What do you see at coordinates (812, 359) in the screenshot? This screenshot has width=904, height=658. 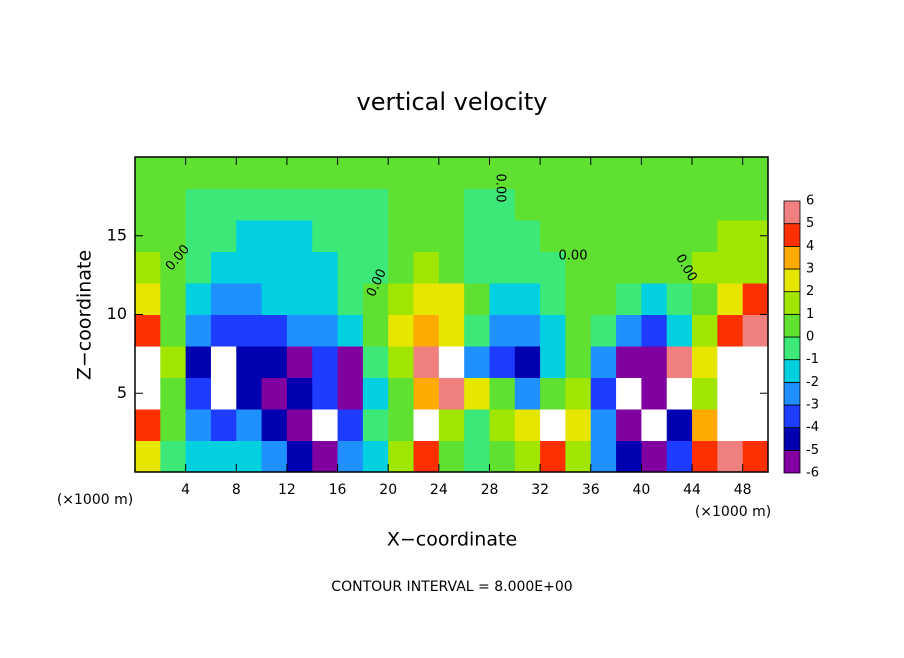 I see `colorbar-label: -1` at bounding box center [812, 359].